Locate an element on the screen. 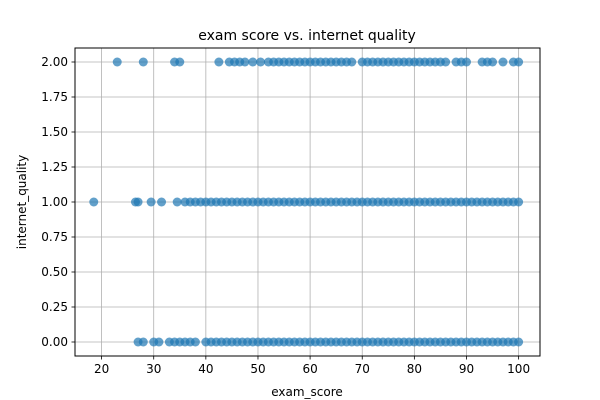  x-tick-label: 40 is located at coordinates (205, 369).